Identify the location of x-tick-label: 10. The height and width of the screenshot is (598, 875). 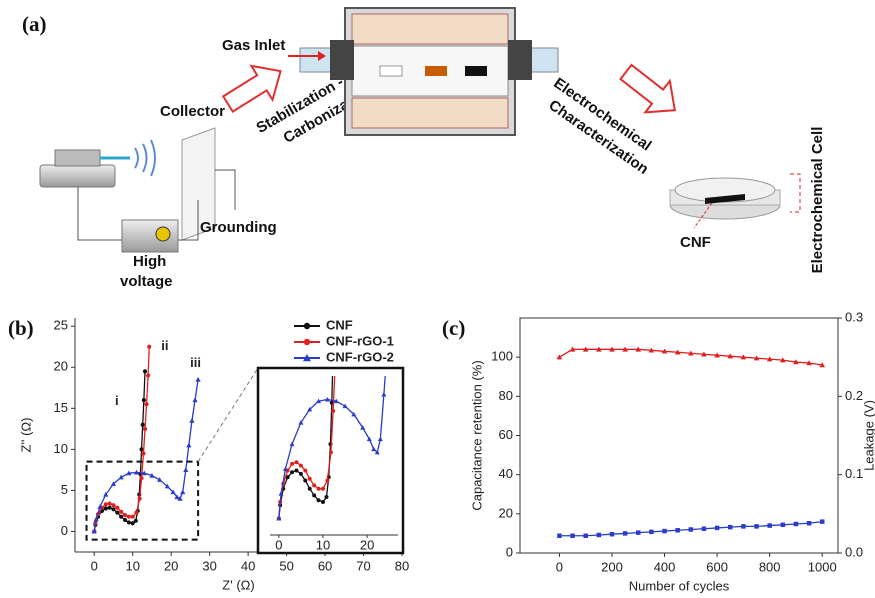
(132, 565).